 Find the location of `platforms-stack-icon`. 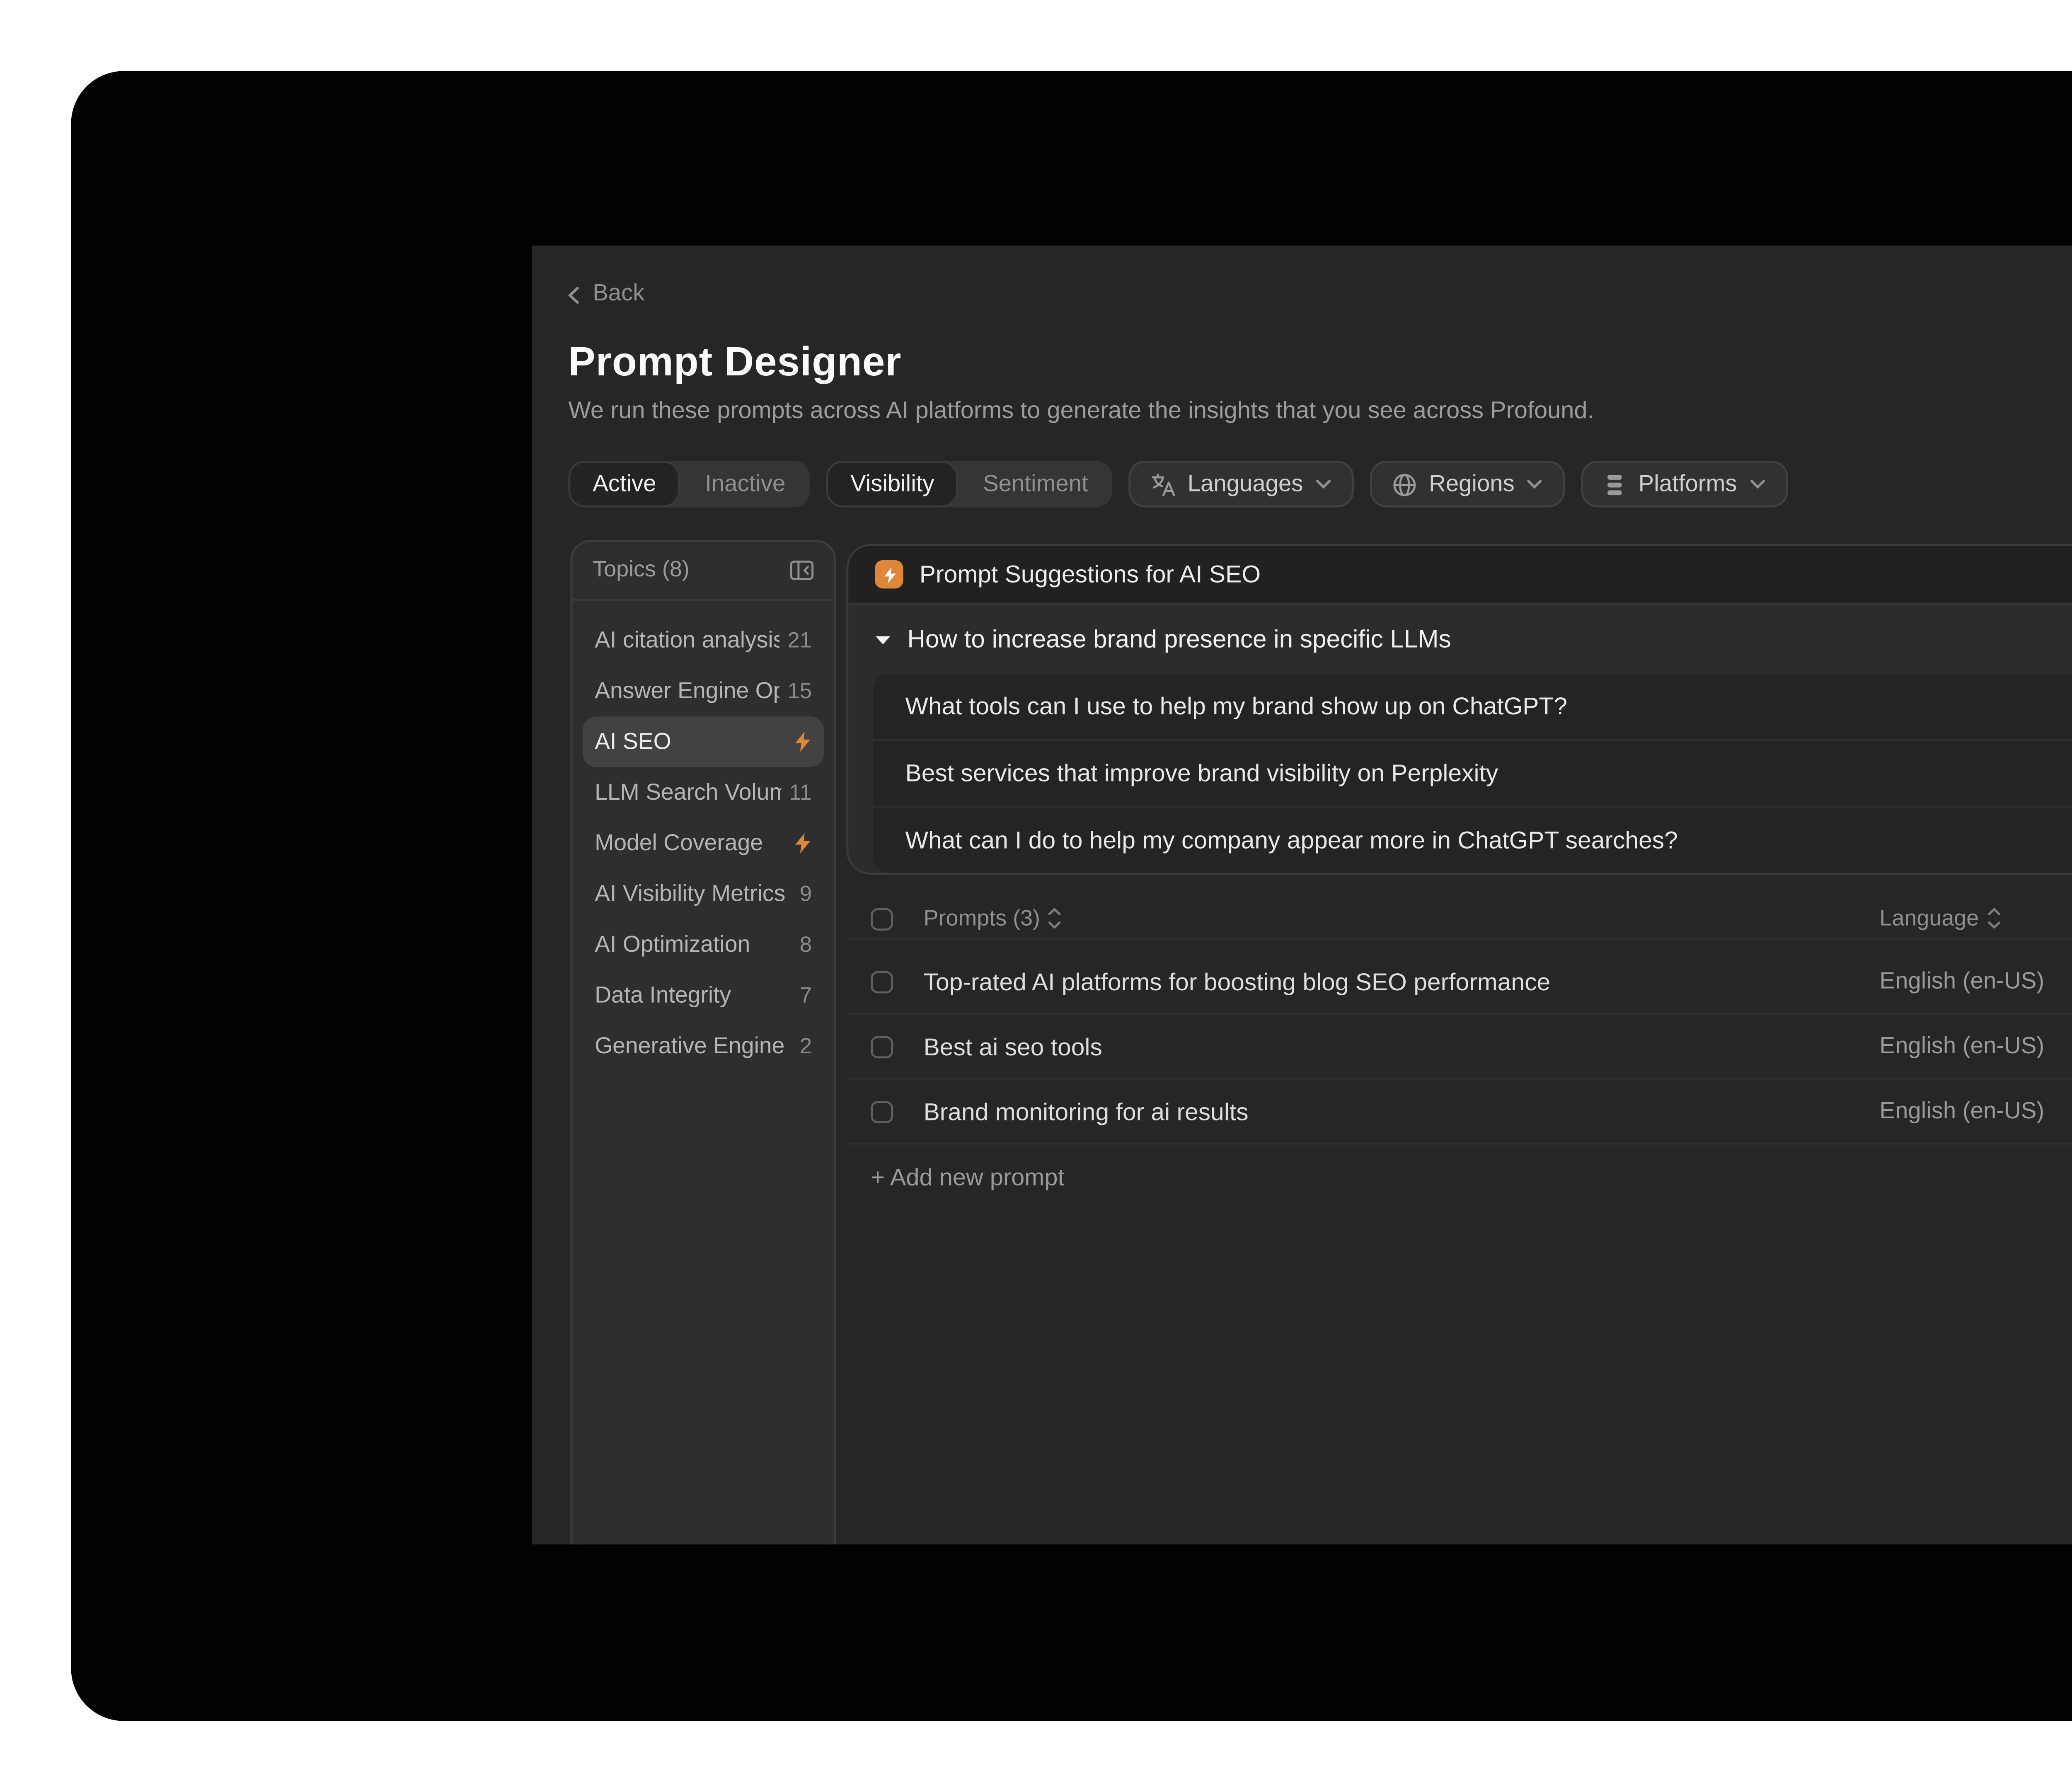

platforms-stack-icon is located at coordinates (1615, 484).